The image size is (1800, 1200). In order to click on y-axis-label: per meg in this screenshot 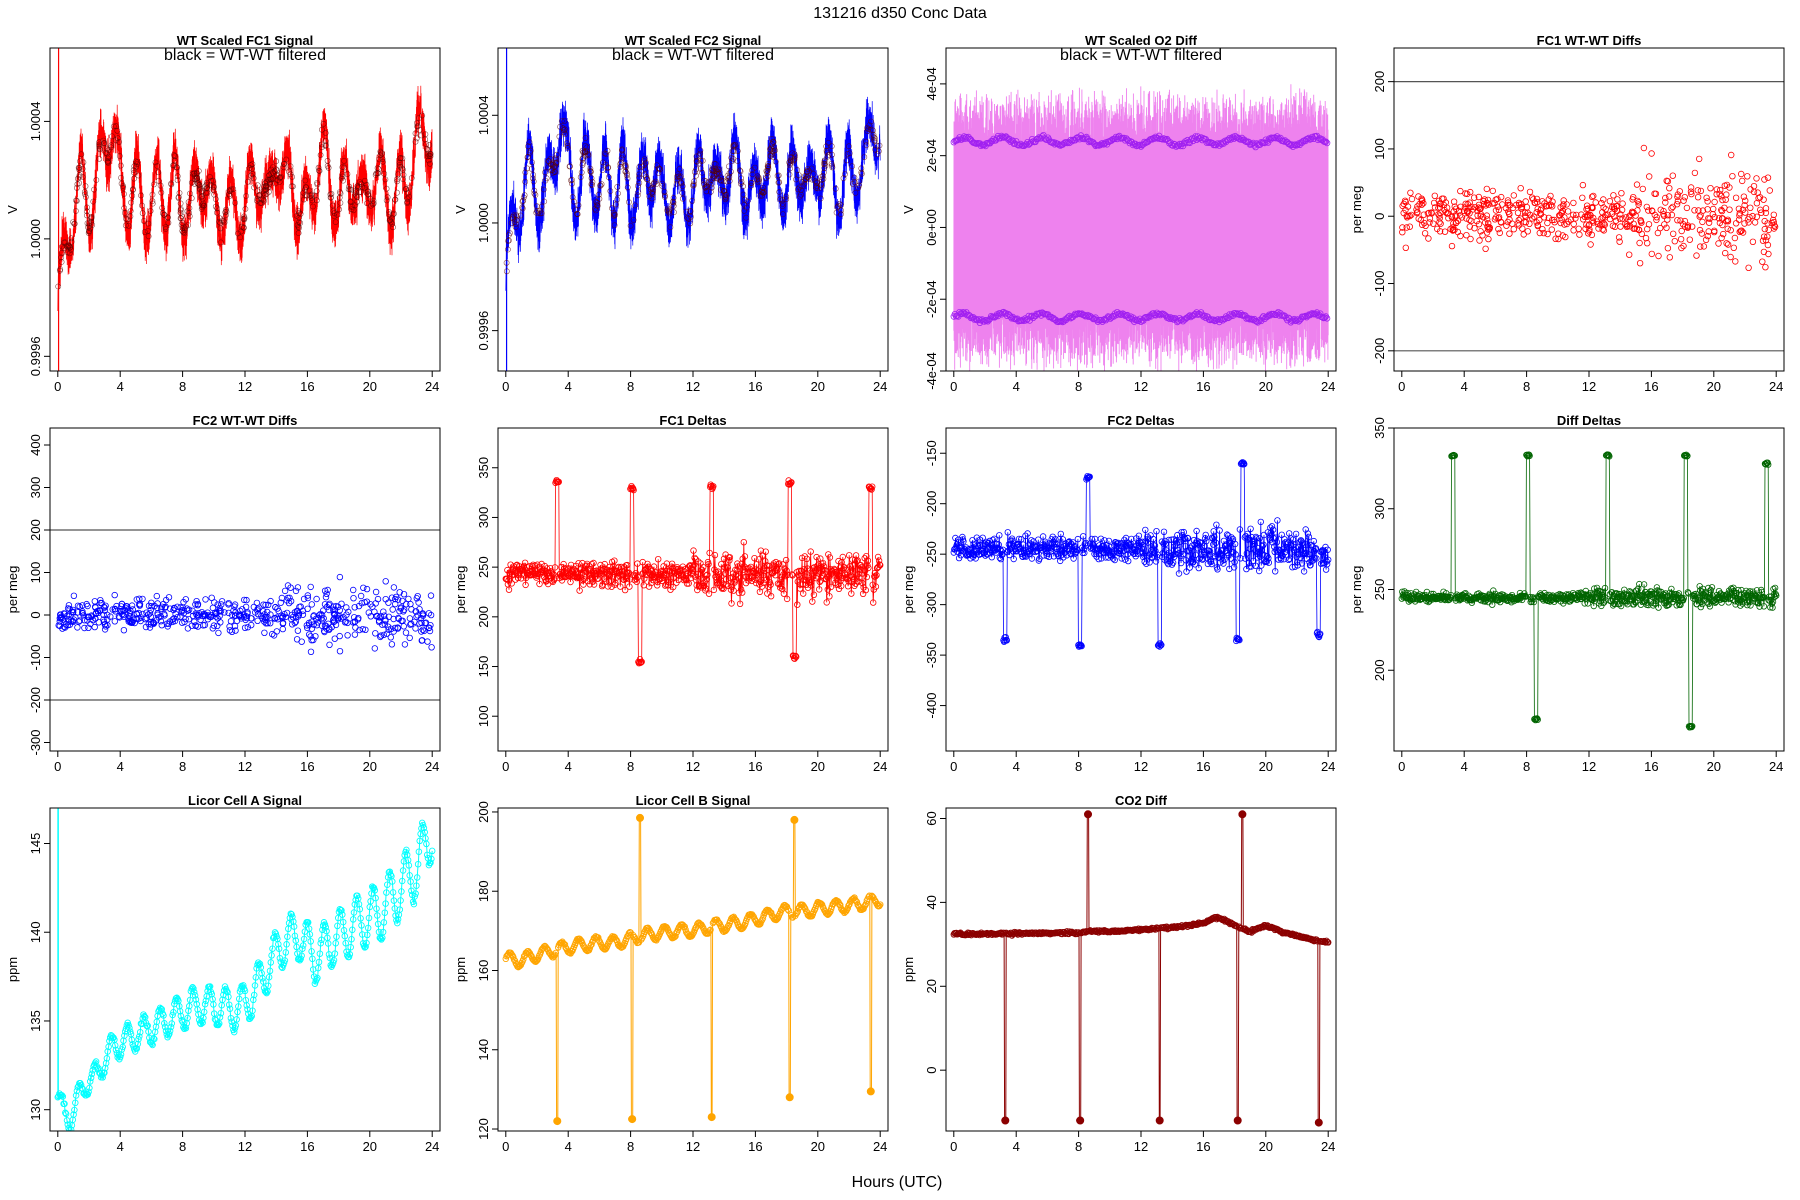, I will do `click(908, 590)`.